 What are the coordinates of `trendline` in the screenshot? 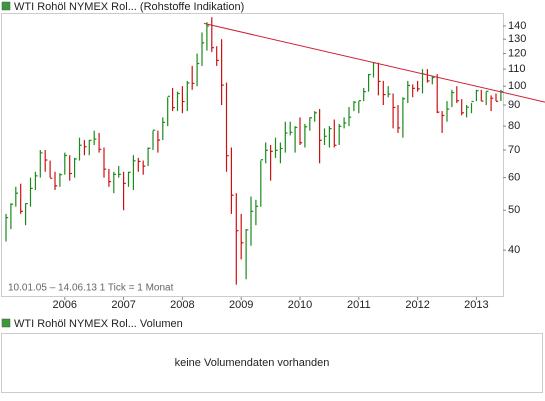 It's located at (374, 62).